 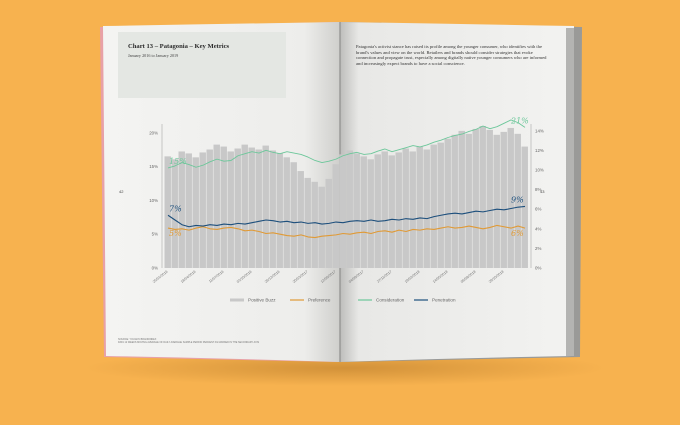 I want to click on left-axis-tick-label: 0%, so click(x=155, y=268).